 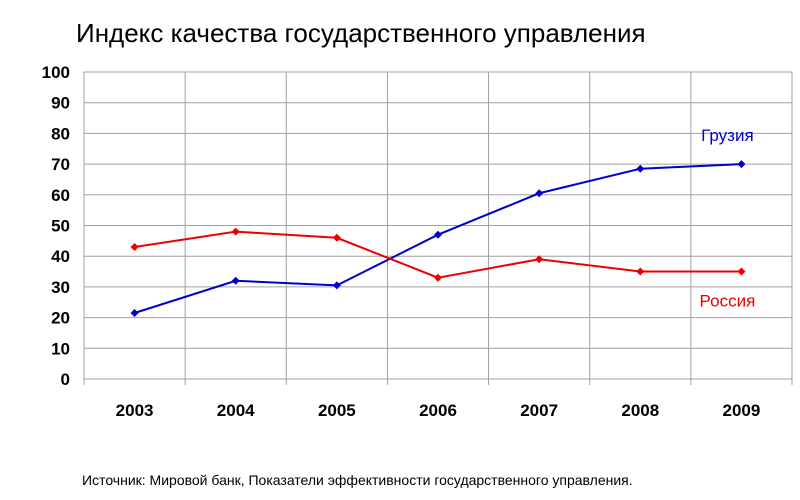 What do you see at coordinates (742, 410) in the screenshot?
I see `x-tick-label: 2009` at bounding box center [742, 410].